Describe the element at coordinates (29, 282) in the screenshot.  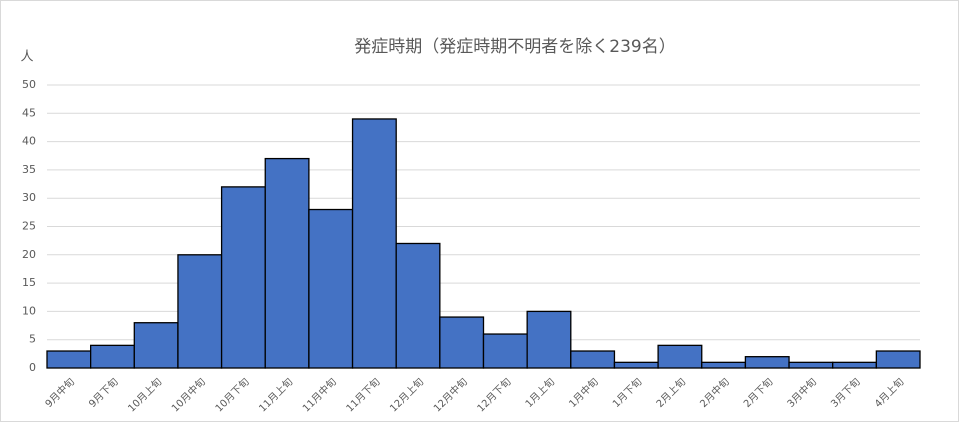
I see `y-tick-label: 15` at that location.